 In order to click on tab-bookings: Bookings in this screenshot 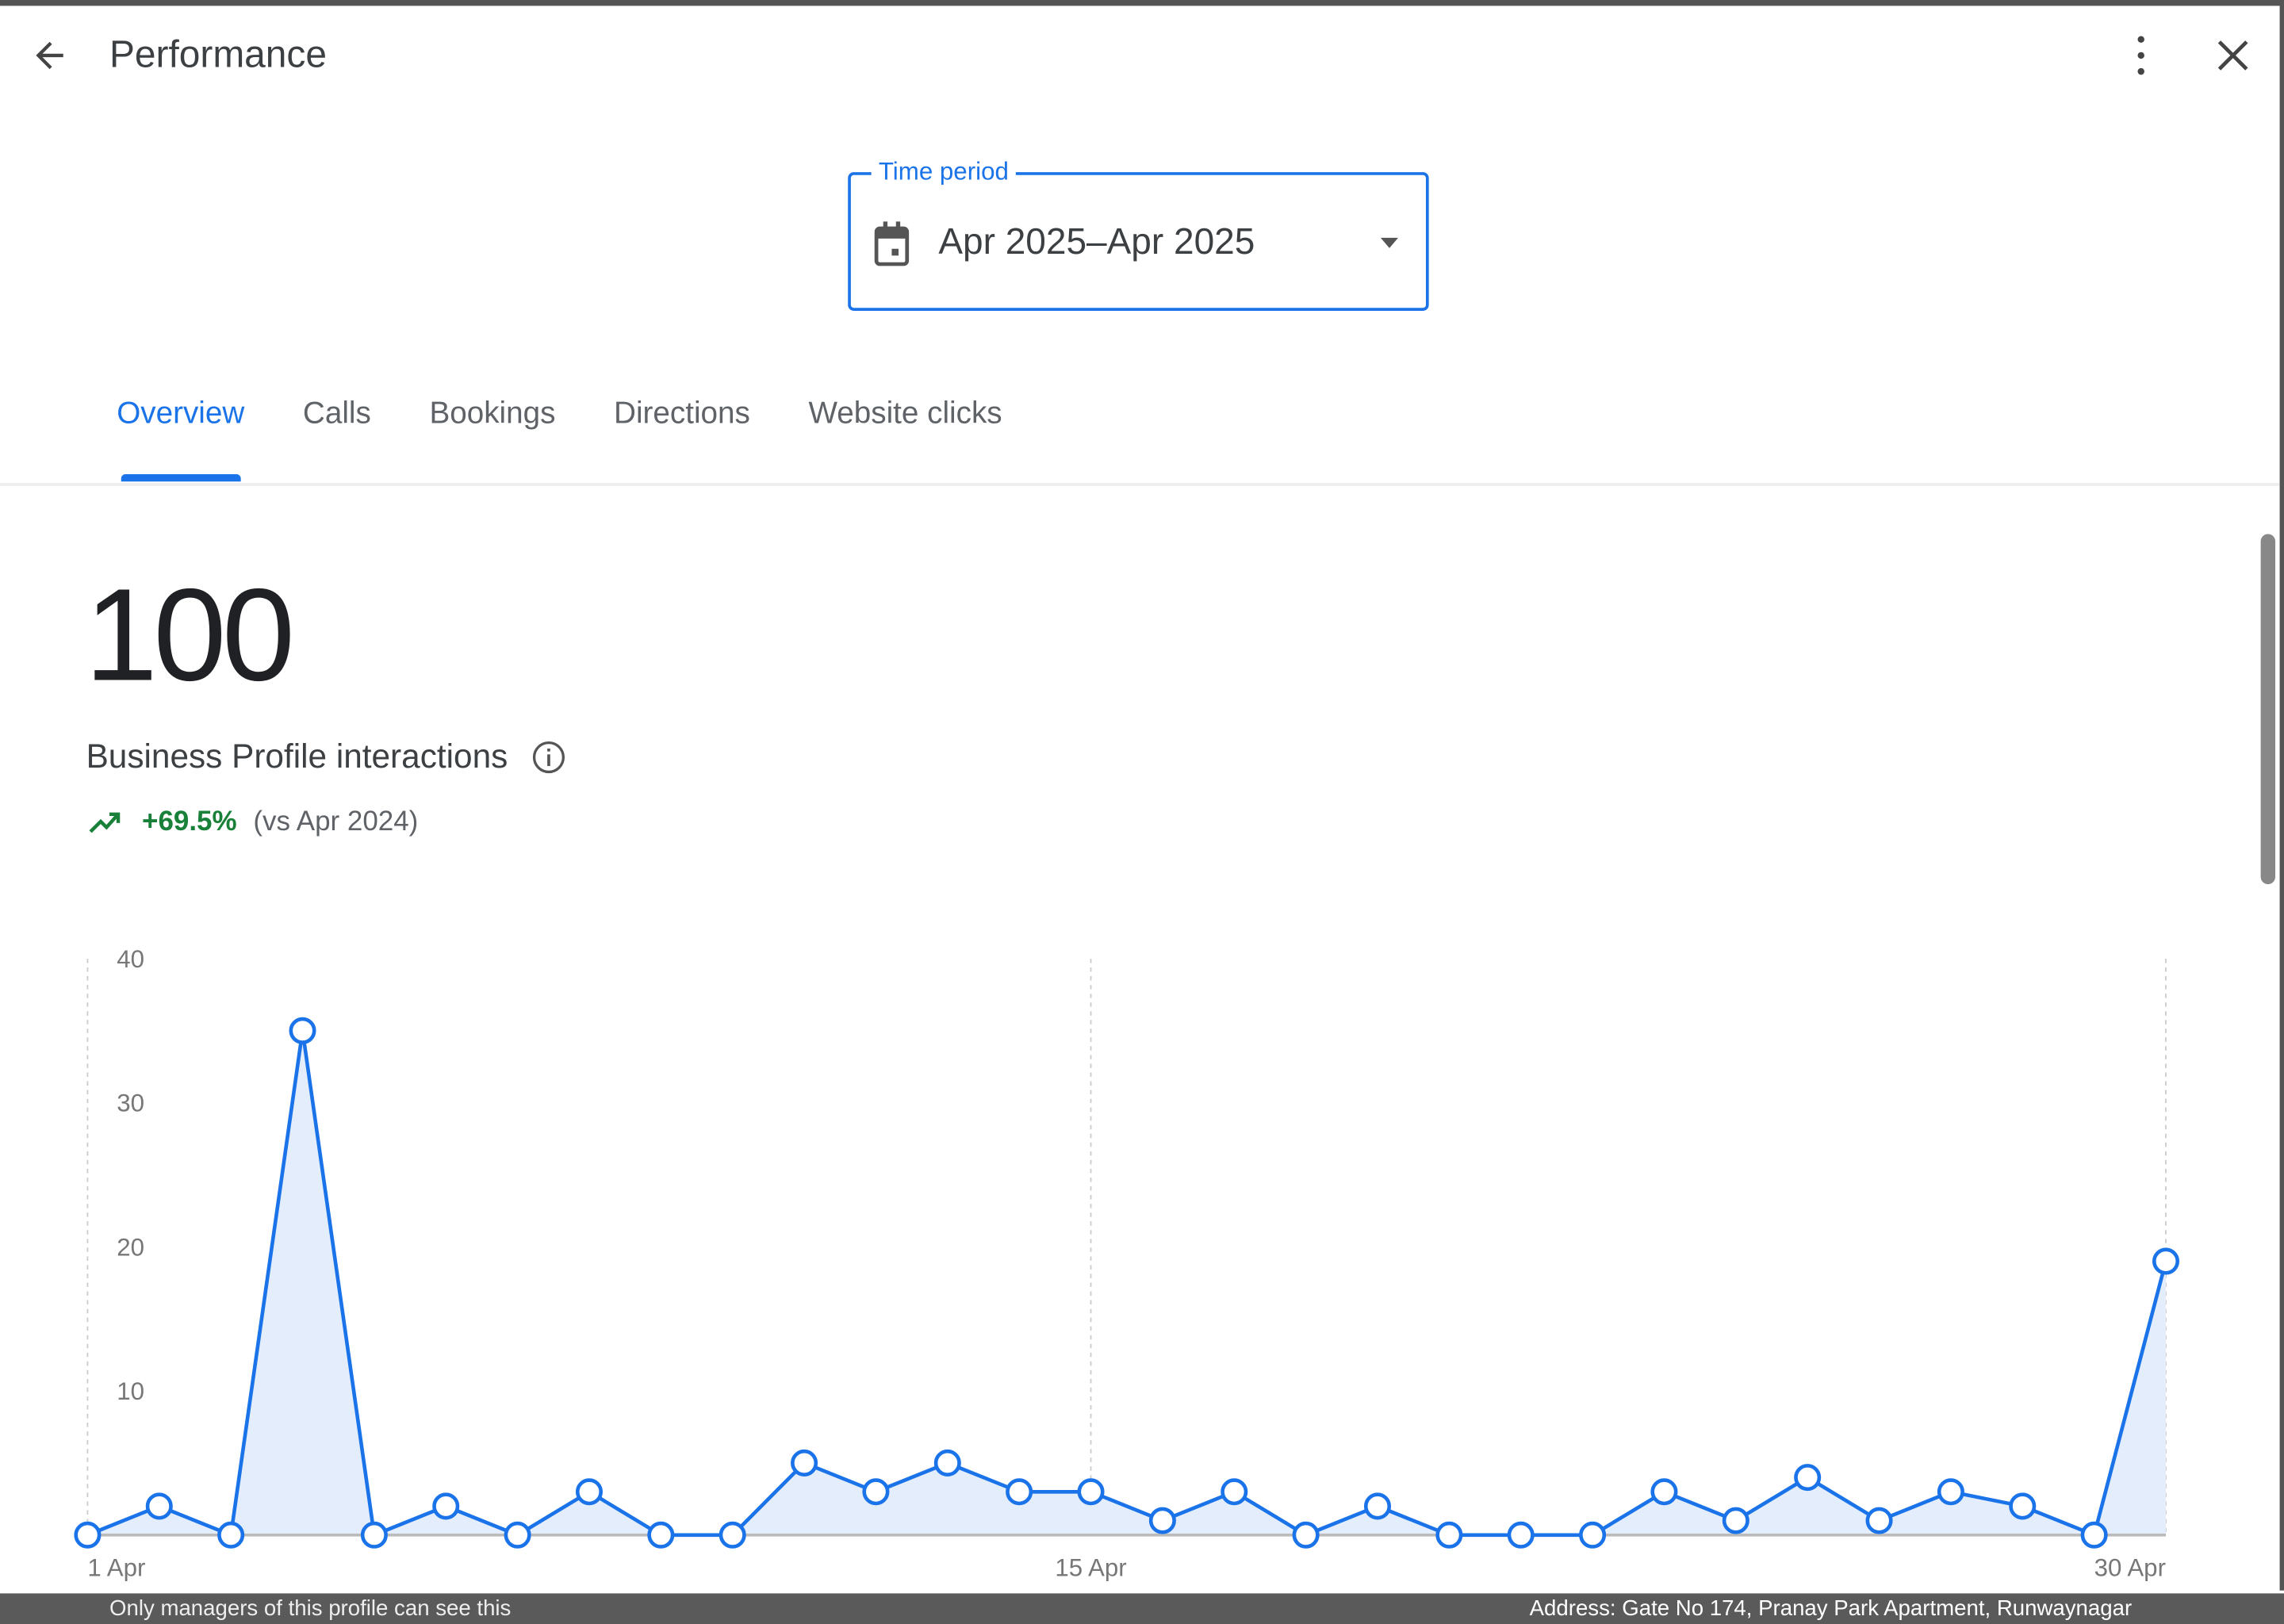, I will do `click(492, 413)`.